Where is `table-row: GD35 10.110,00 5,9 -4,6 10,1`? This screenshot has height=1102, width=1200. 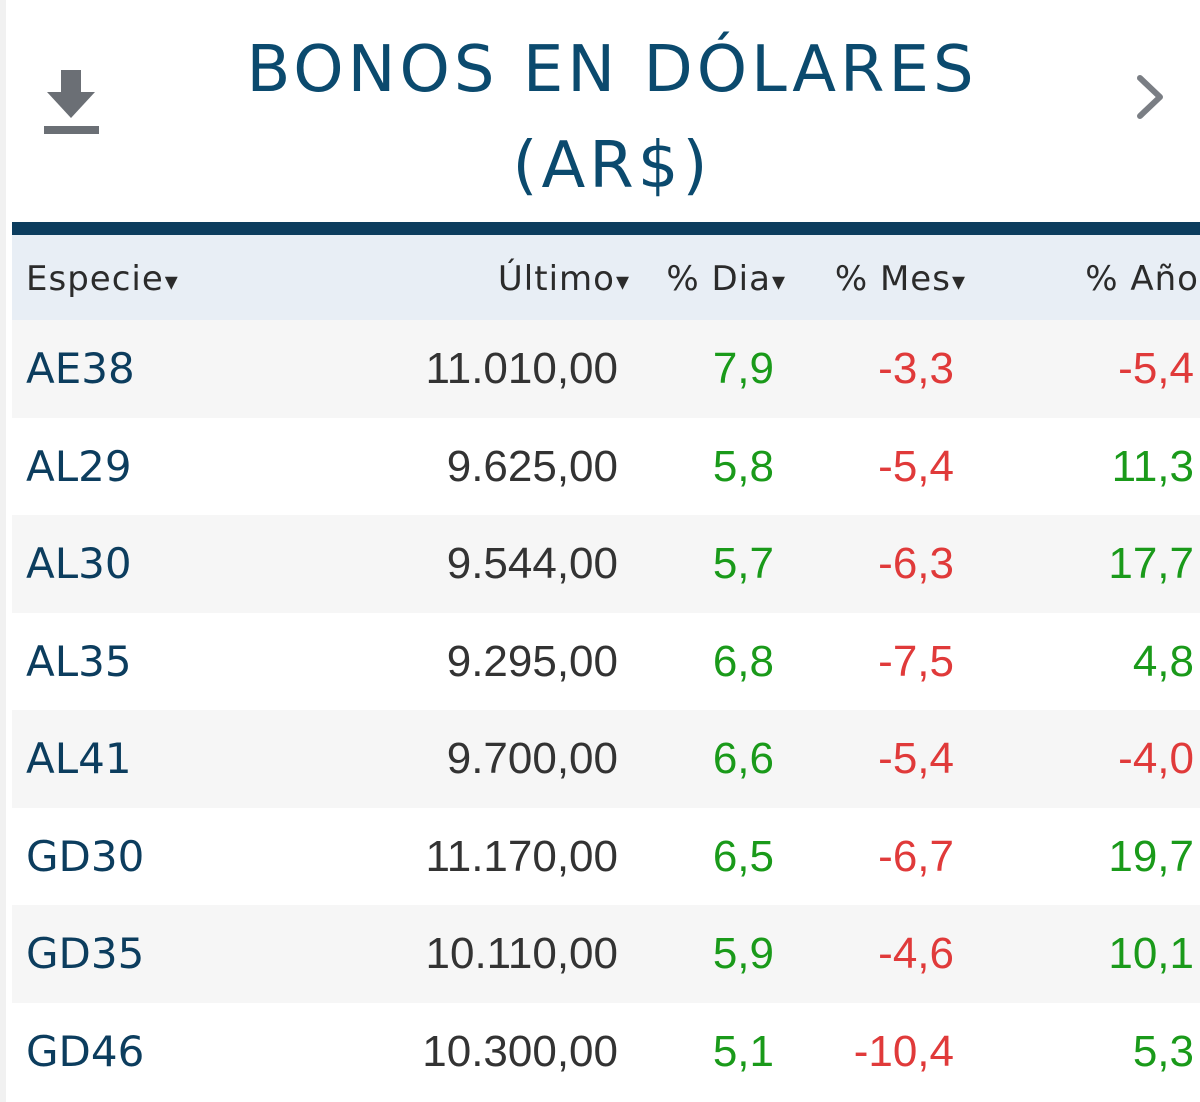
table-row: GD35 10.110,00 5,9 -4,6 10,1 is located at coordinates (606, 954).